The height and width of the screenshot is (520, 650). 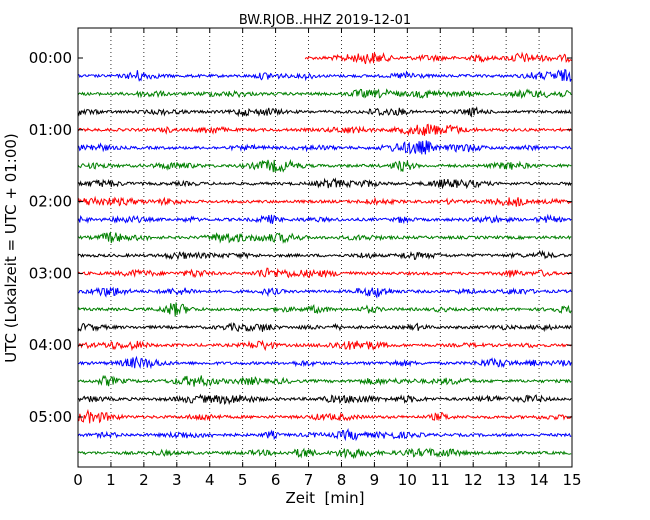 I want to click on y-tick-label: 01:00, so click(x=50, y=130).